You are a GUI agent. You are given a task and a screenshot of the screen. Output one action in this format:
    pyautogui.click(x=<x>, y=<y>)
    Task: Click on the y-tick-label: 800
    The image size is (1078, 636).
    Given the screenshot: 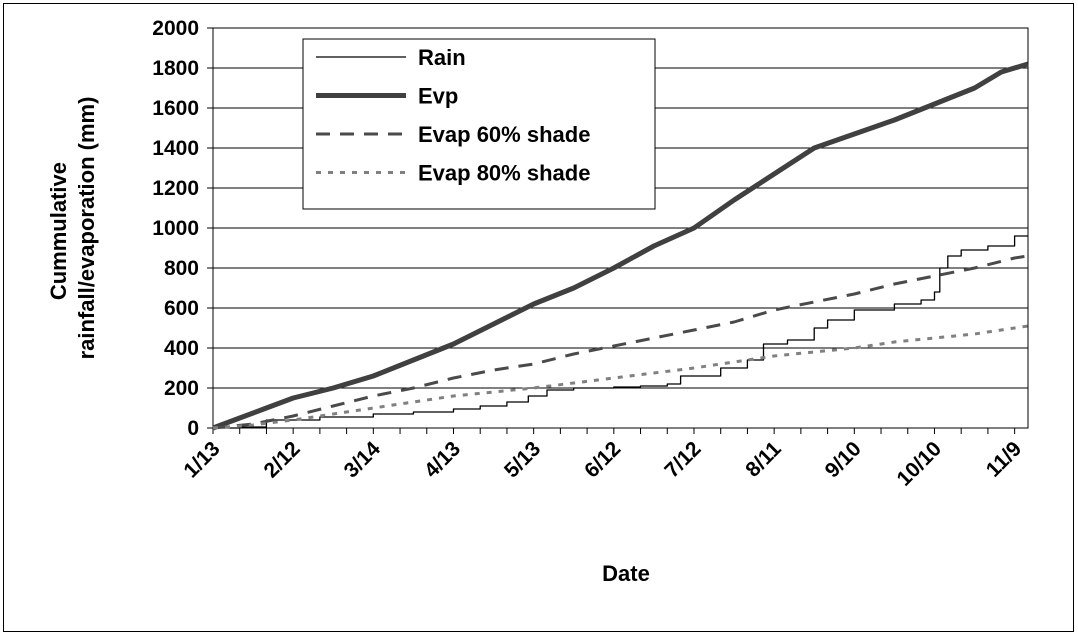 What is the action you would take?
    pyautogui.click(x=181, y=268)
    